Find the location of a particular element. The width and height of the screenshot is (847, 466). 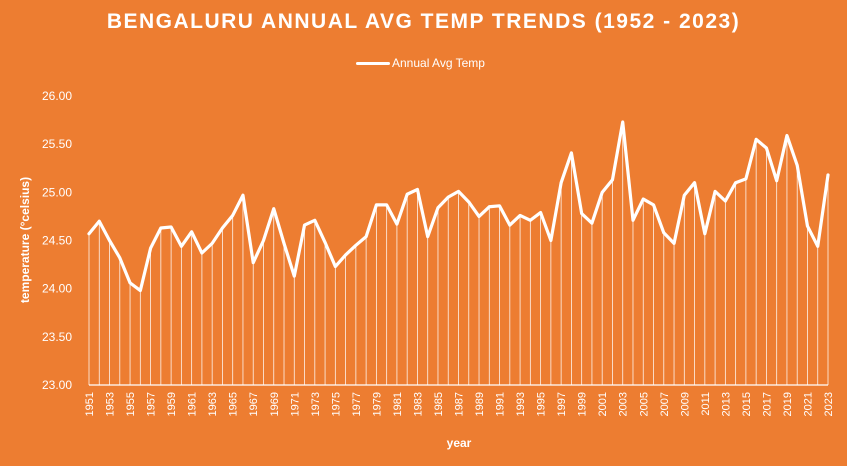

y-tick-label: 23.50 is located at coordinates (57, 337).